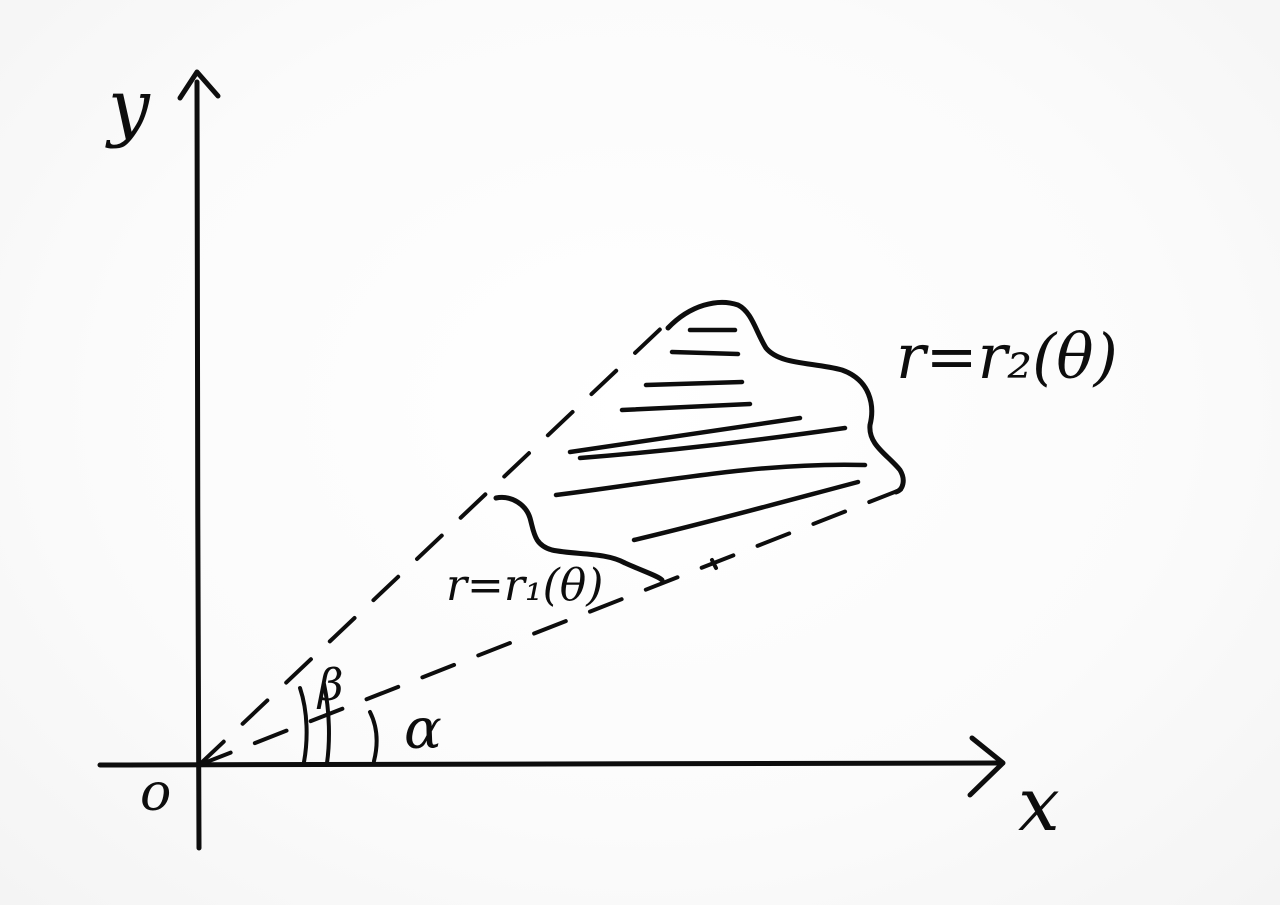 The width and height of the screenshot is (1280, 905). I want to click on outer-curve-label: r=r₂(θ), so click(1007, 356).